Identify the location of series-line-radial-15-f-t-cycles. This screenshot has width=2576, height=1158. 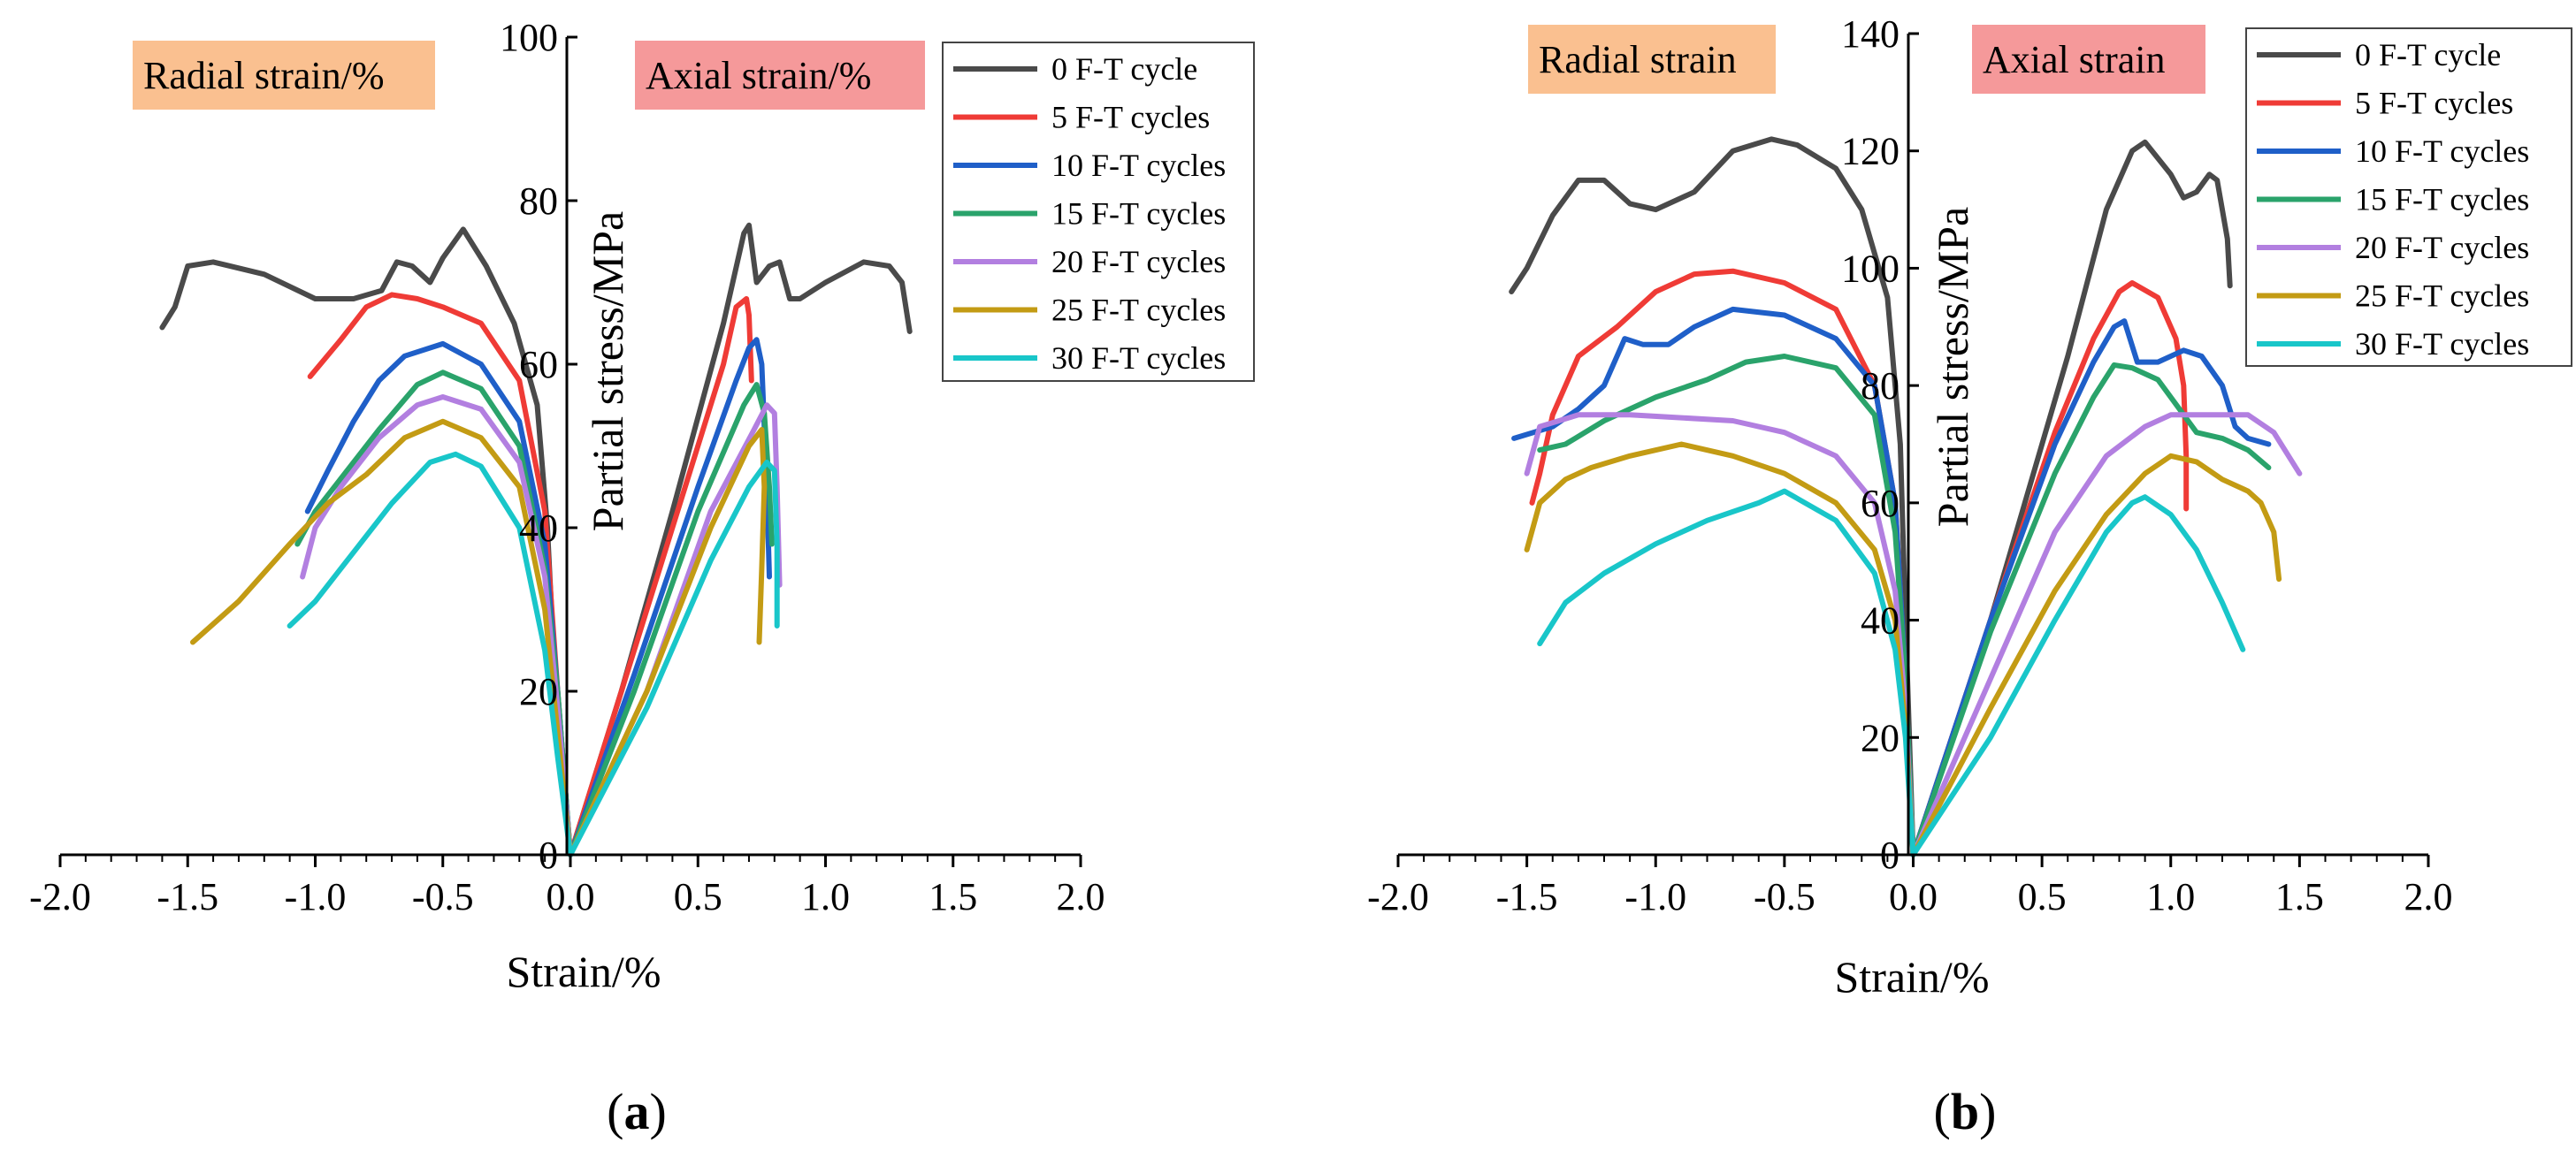
(1726, 605).